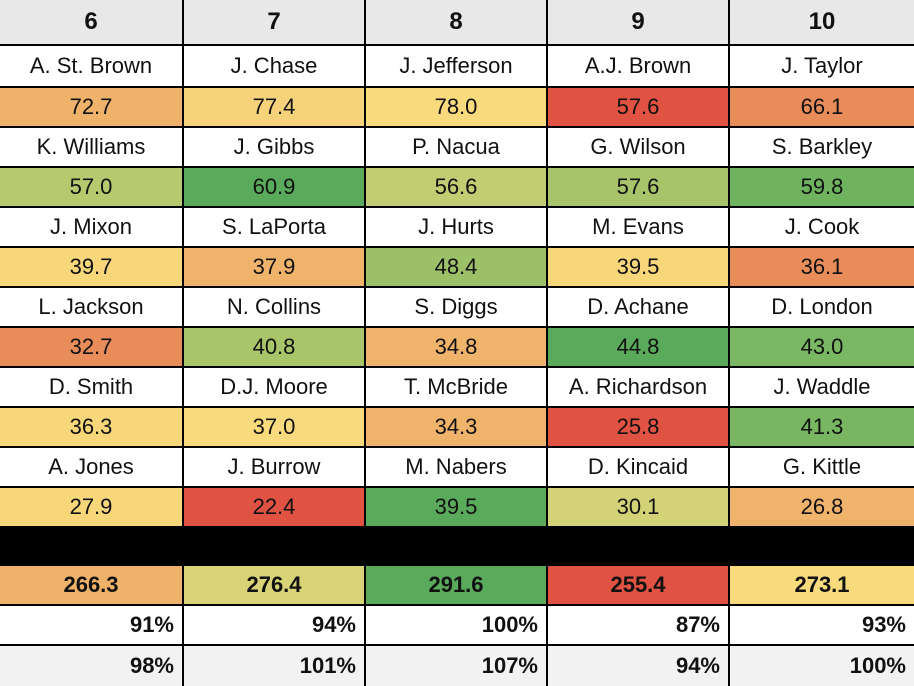 The width and height of the screenshot is (914, 686). I want to click on player-score: 37.0, so click(275, 427).